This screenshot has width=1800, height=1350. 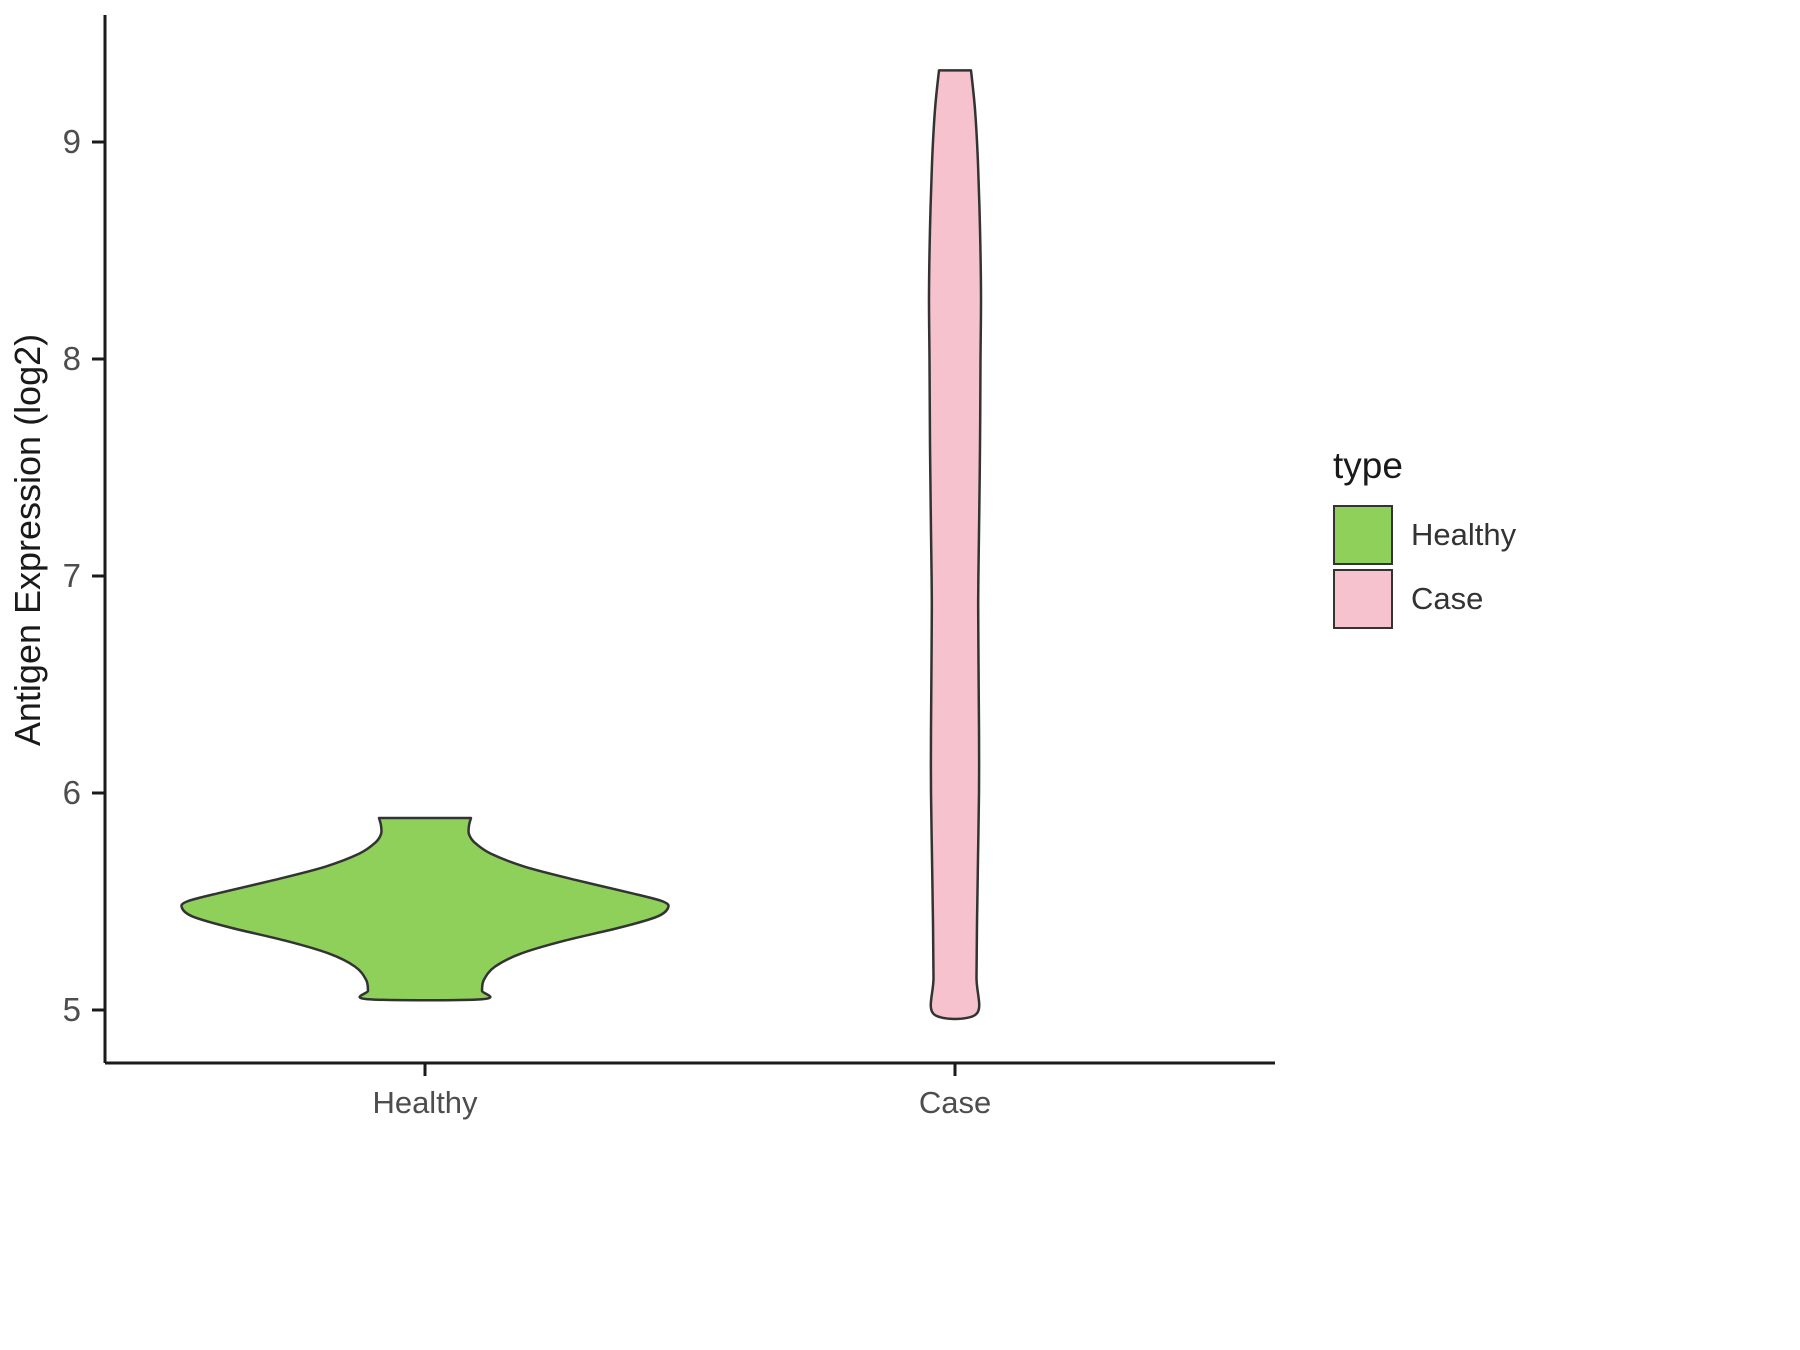 I want to click on legend-entry-case: Case, so click(x=1463, y=599).